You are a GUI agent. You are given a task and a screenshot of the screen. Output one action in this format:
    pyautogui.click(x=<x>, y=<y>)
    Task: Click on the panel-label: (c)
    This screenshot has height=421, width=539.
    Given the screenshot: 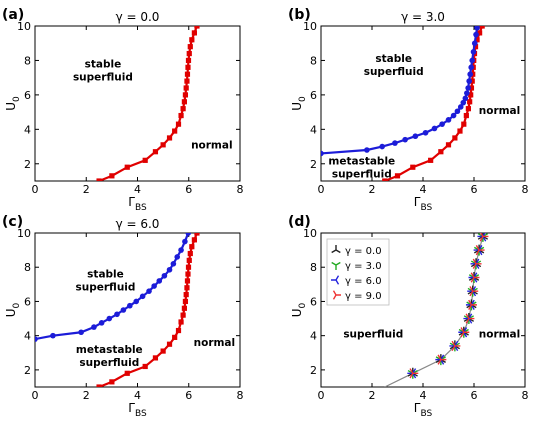 What is the action you would take?
    pyautogui.click(x=12, y=222)
    